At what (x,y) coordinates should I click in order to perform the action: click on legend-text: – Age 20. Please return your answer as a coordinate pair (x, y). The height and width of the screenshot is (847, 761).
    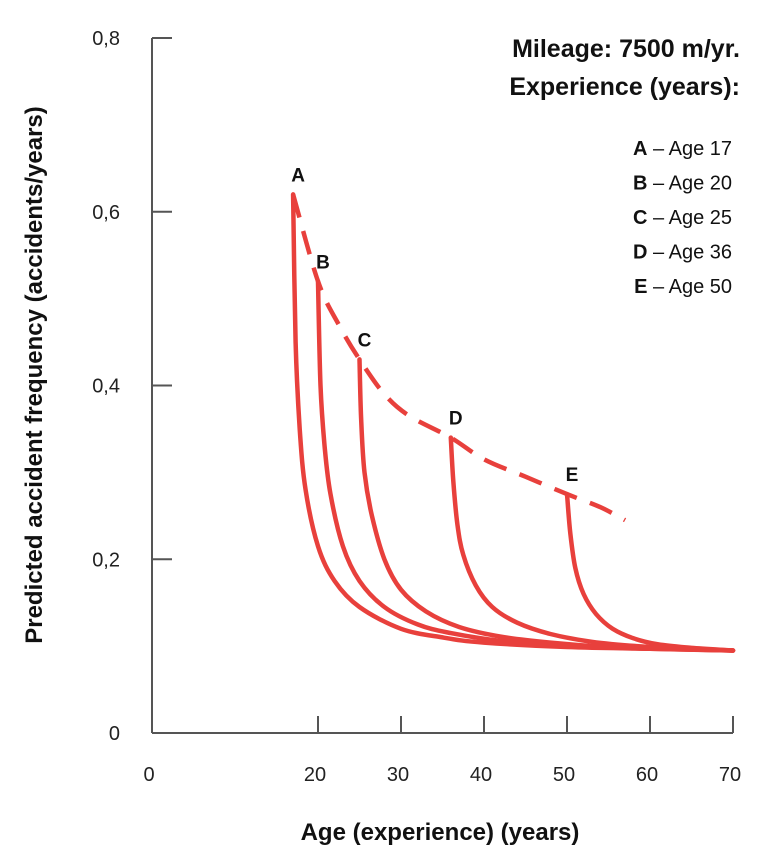
    Looking at the image, I should click on (689, 184).